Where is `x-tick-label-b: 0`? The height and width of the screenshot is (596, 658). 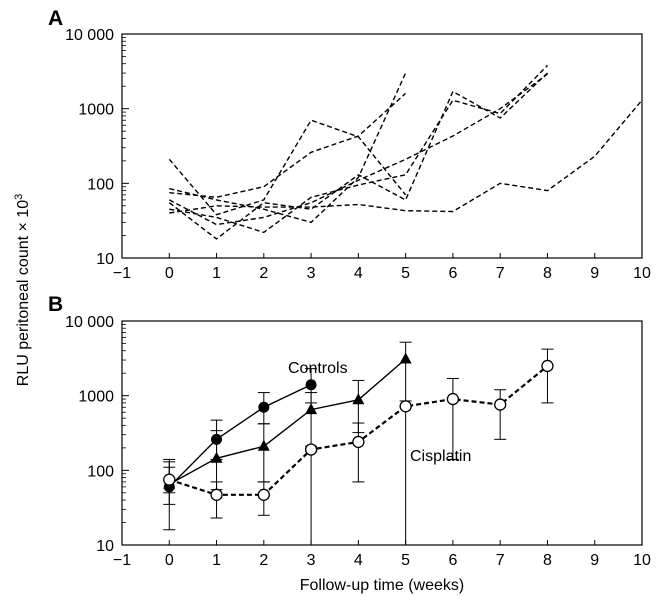
x-tick-label-b: 0 is located at coordinates (169, 560).